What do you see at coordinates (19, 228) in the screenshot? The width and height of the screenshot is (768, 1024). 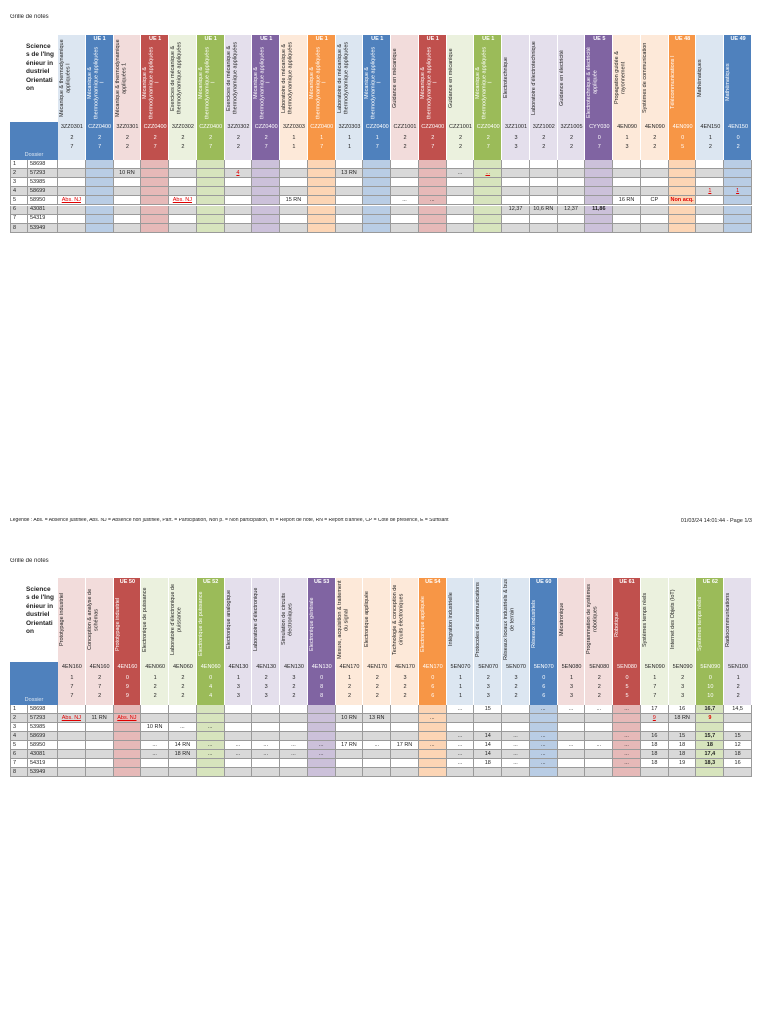 I see `row-index: 8` at bounding box center [19, 228].